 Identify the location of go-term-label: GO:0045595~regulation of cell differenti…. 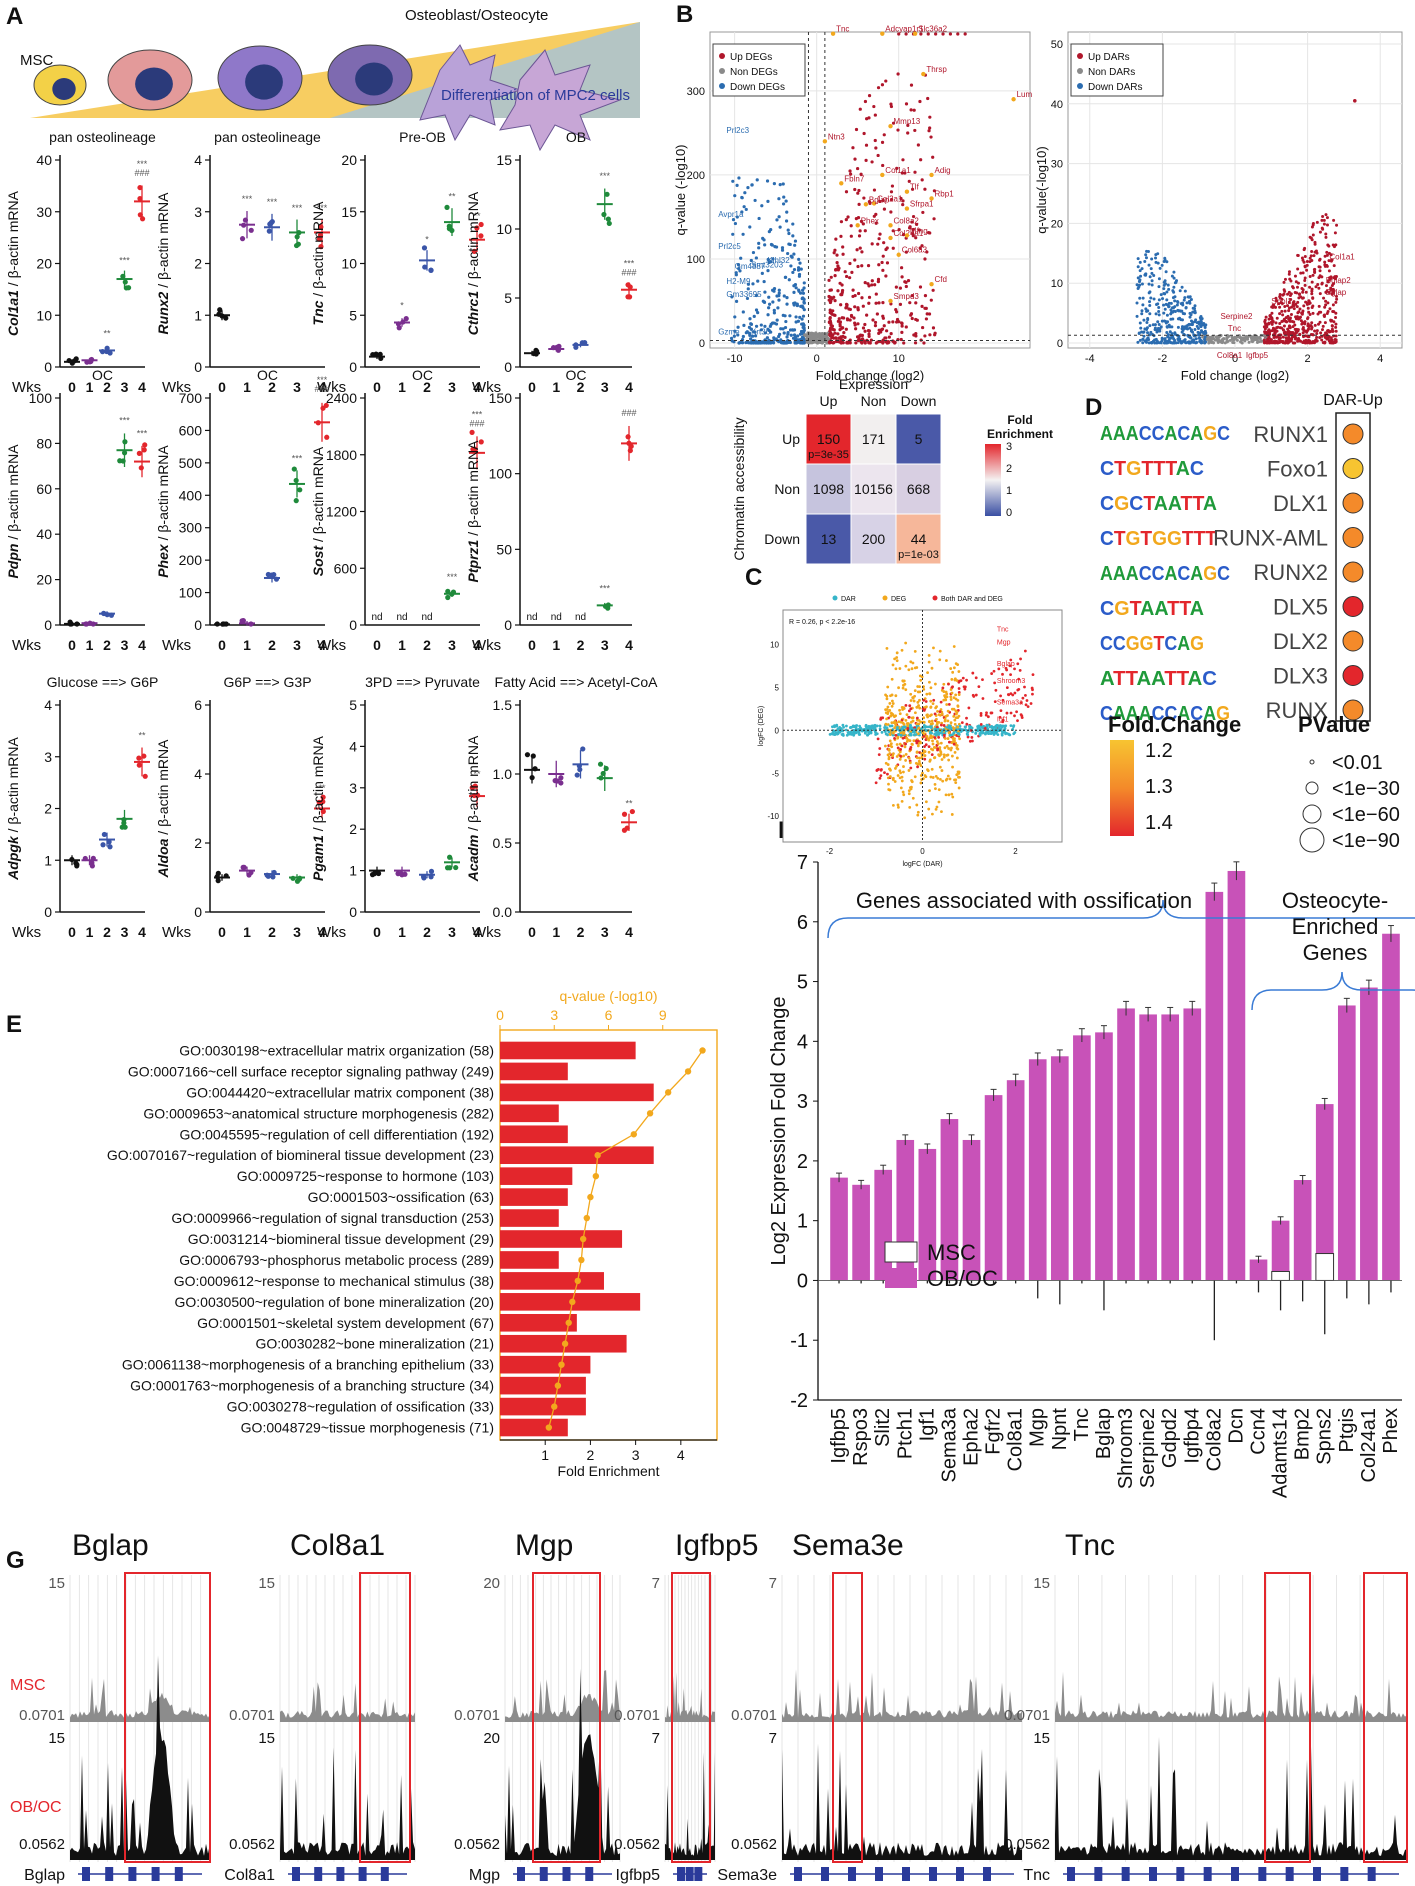
(336, 1134).